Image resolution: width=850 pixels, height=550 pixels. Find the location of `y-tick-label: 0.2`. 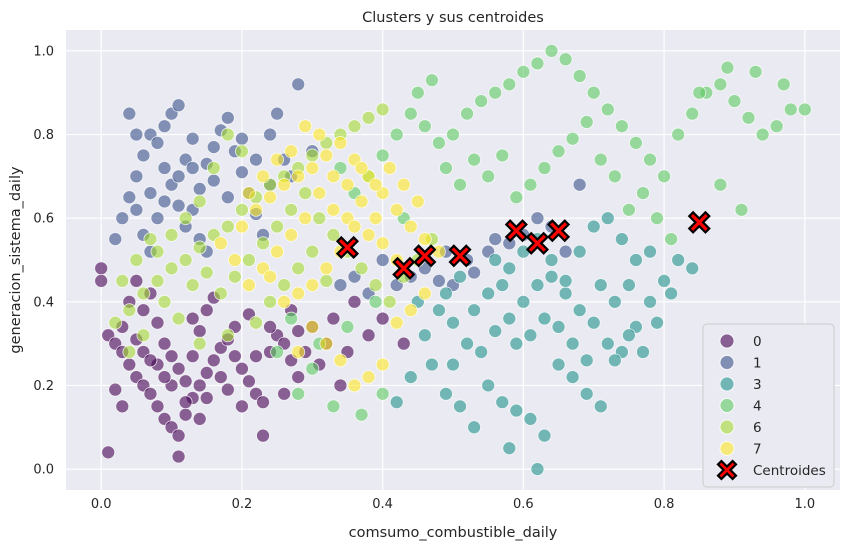

y-tick-label: 0.2 is located at coordinates (43, 386).